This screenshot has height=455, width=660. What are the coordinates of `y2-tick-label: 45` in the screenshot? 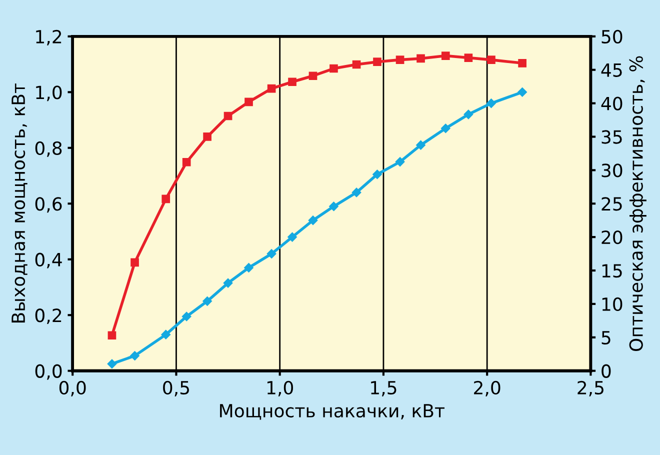 It's located at (611, 70).